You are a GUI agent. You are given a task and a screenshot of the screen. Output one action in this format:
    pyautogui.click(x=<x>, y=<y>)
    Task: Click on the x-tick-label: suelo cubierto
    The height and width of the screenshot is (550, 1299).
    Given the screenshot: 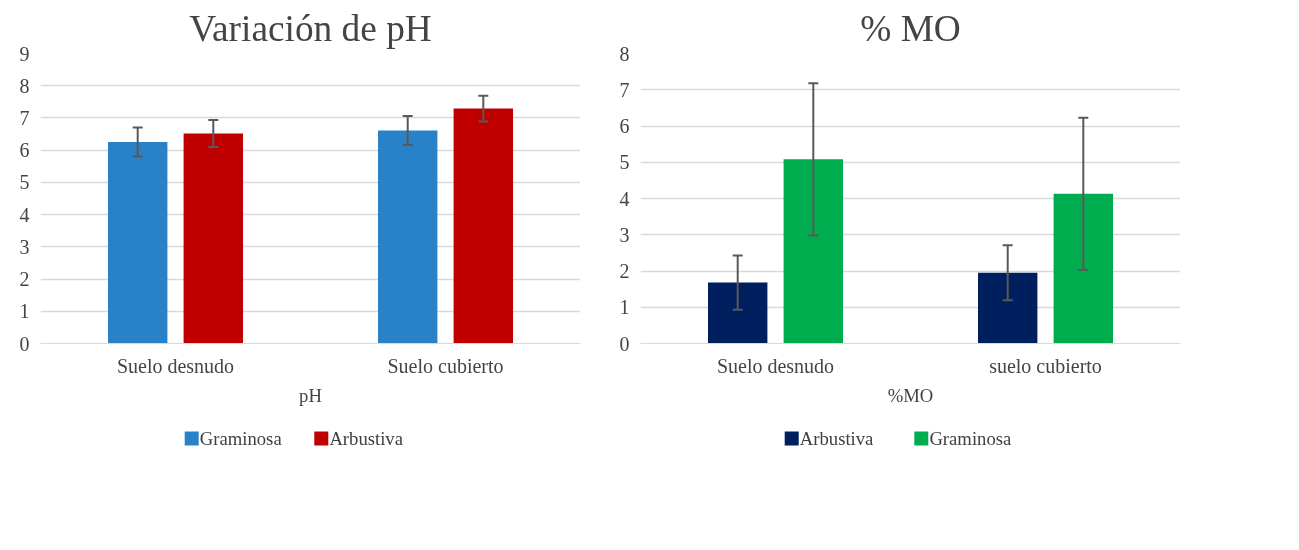 What is the action you would take?
    pyautogui.click(x=1045, y=365)
    